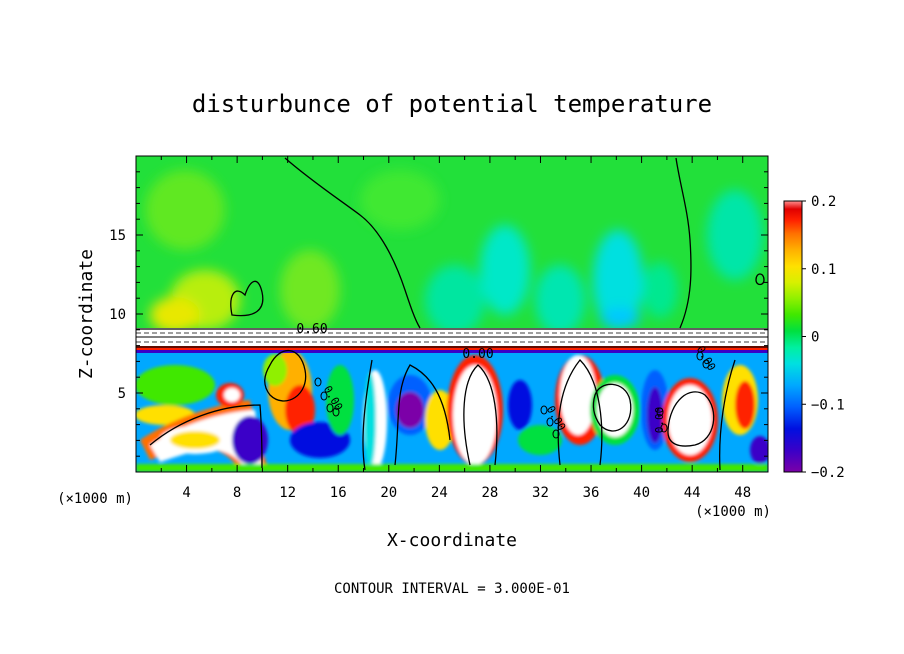  I want to click on lower-layer-field, so click(452, 411).